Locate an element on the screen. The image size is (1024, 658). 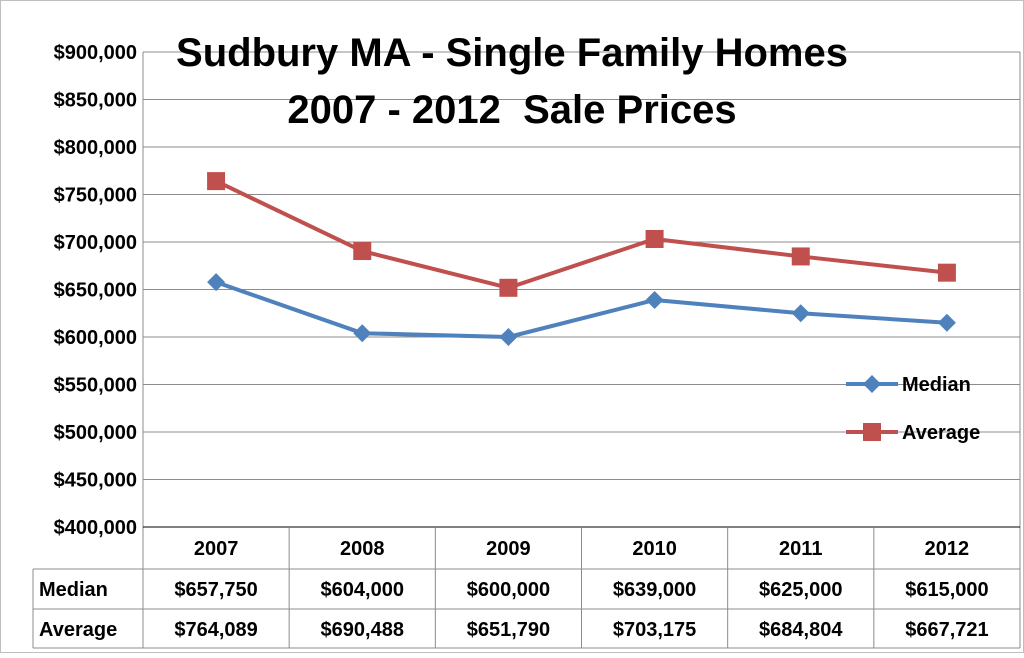
table-cell: $600,000 is located at coordinates (508, 590).